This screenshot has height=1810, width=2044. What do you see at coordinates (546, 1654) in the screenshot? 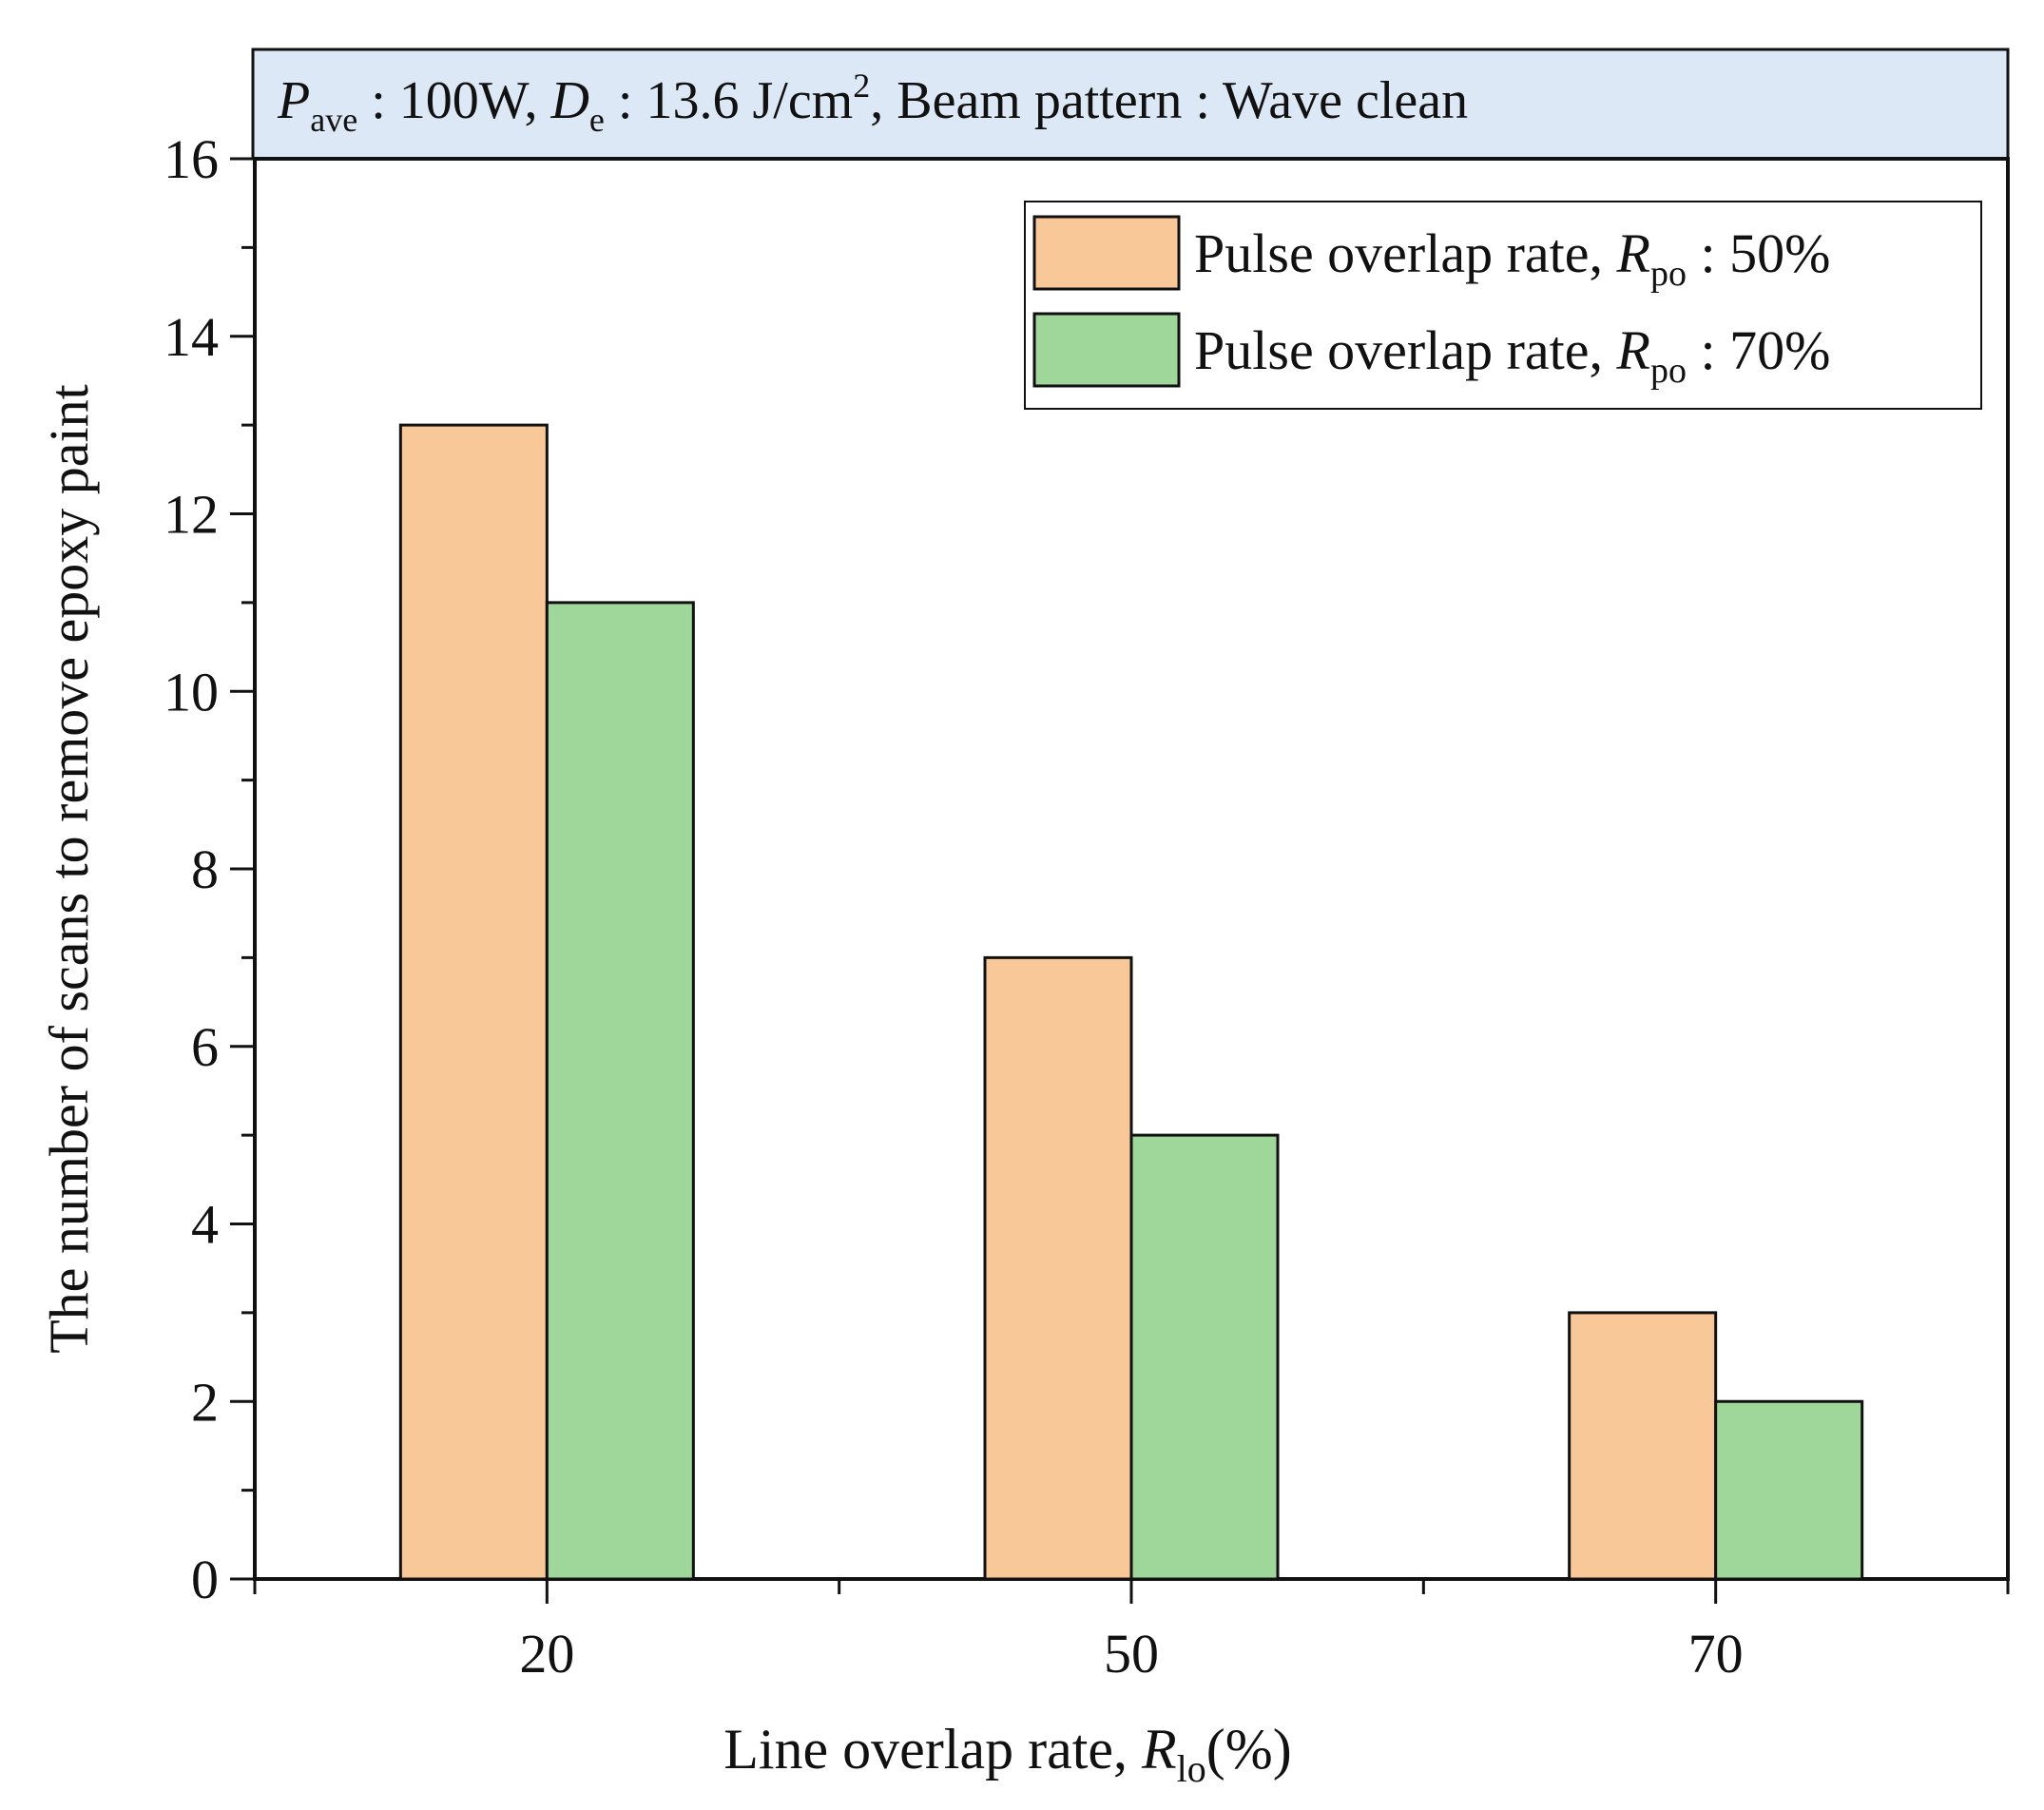
I see `x-tick-label-20: 20` at bounding box center [546, 1654].